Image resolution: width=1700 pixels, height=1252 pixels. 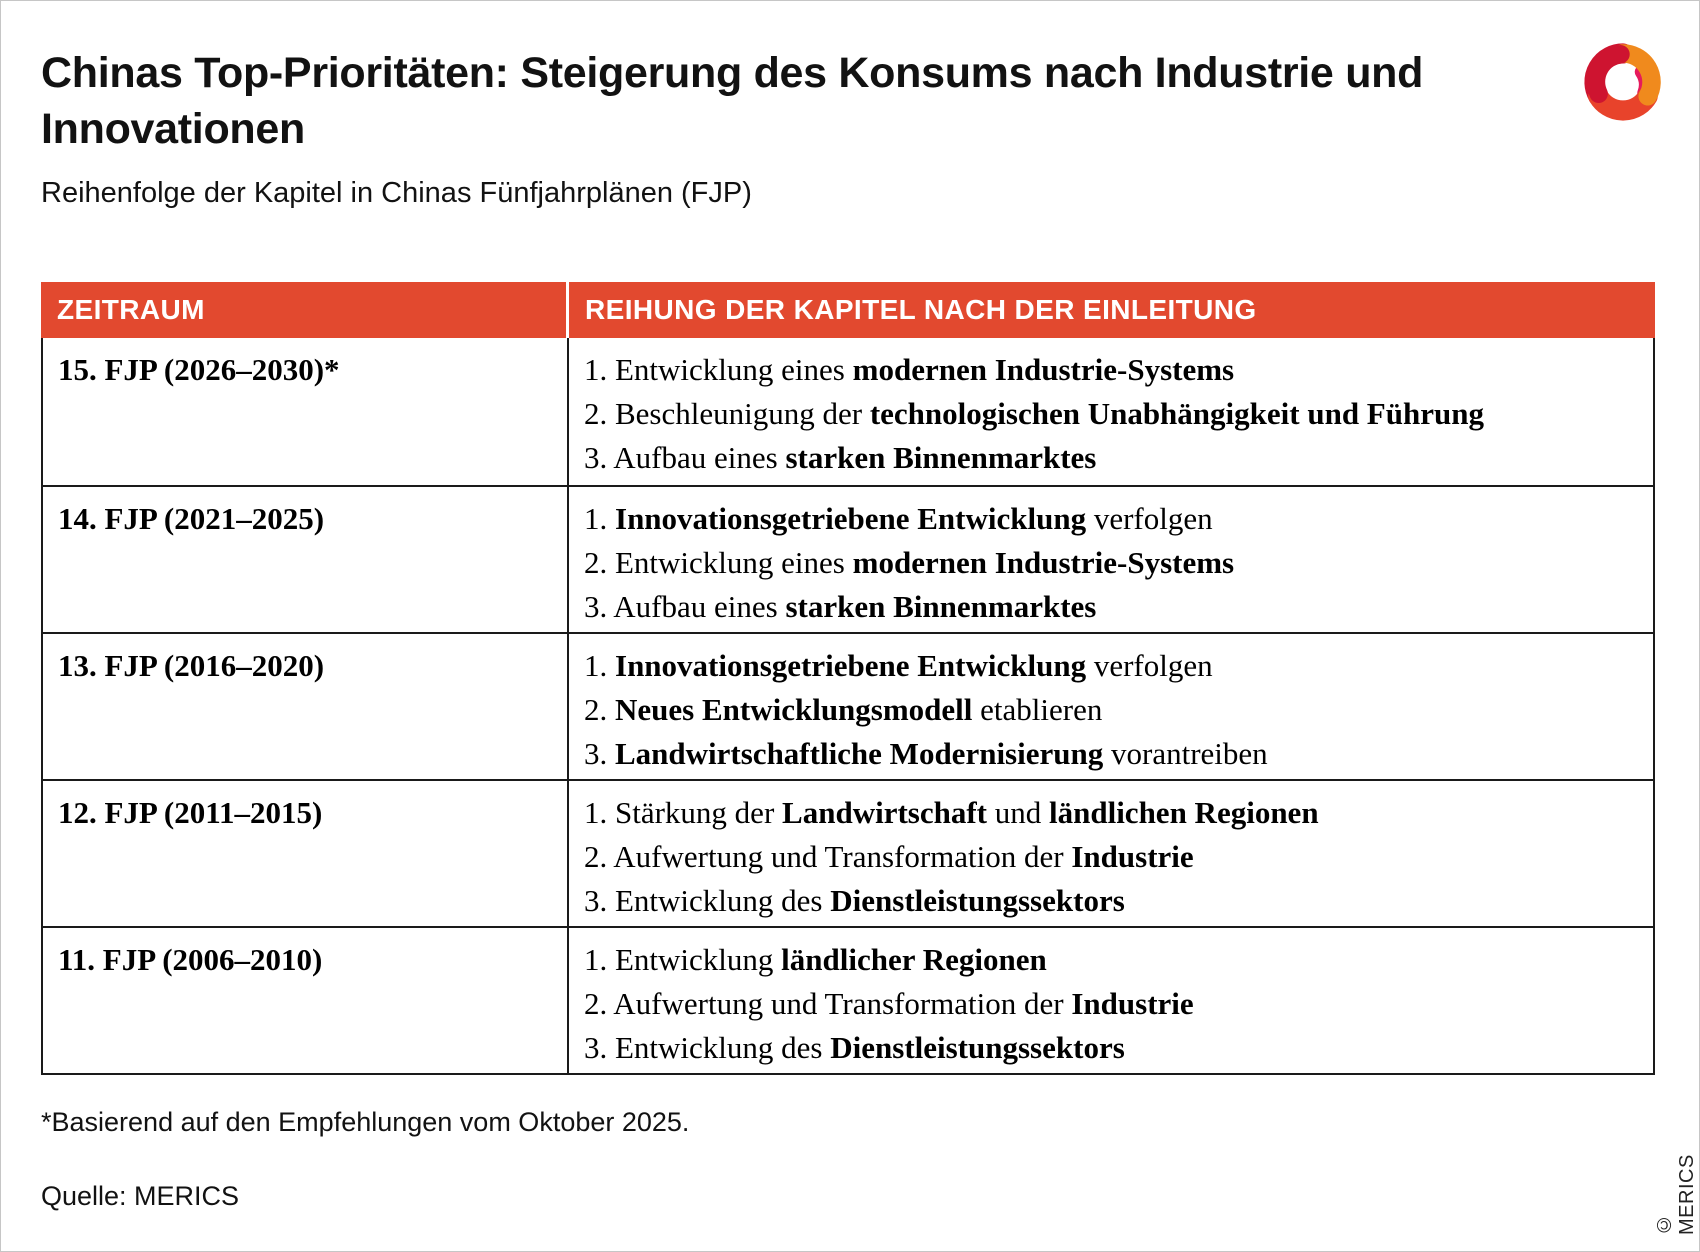 I want to click on period-cell: 13. FJP (2016–2020), so click(x=306, y=706).